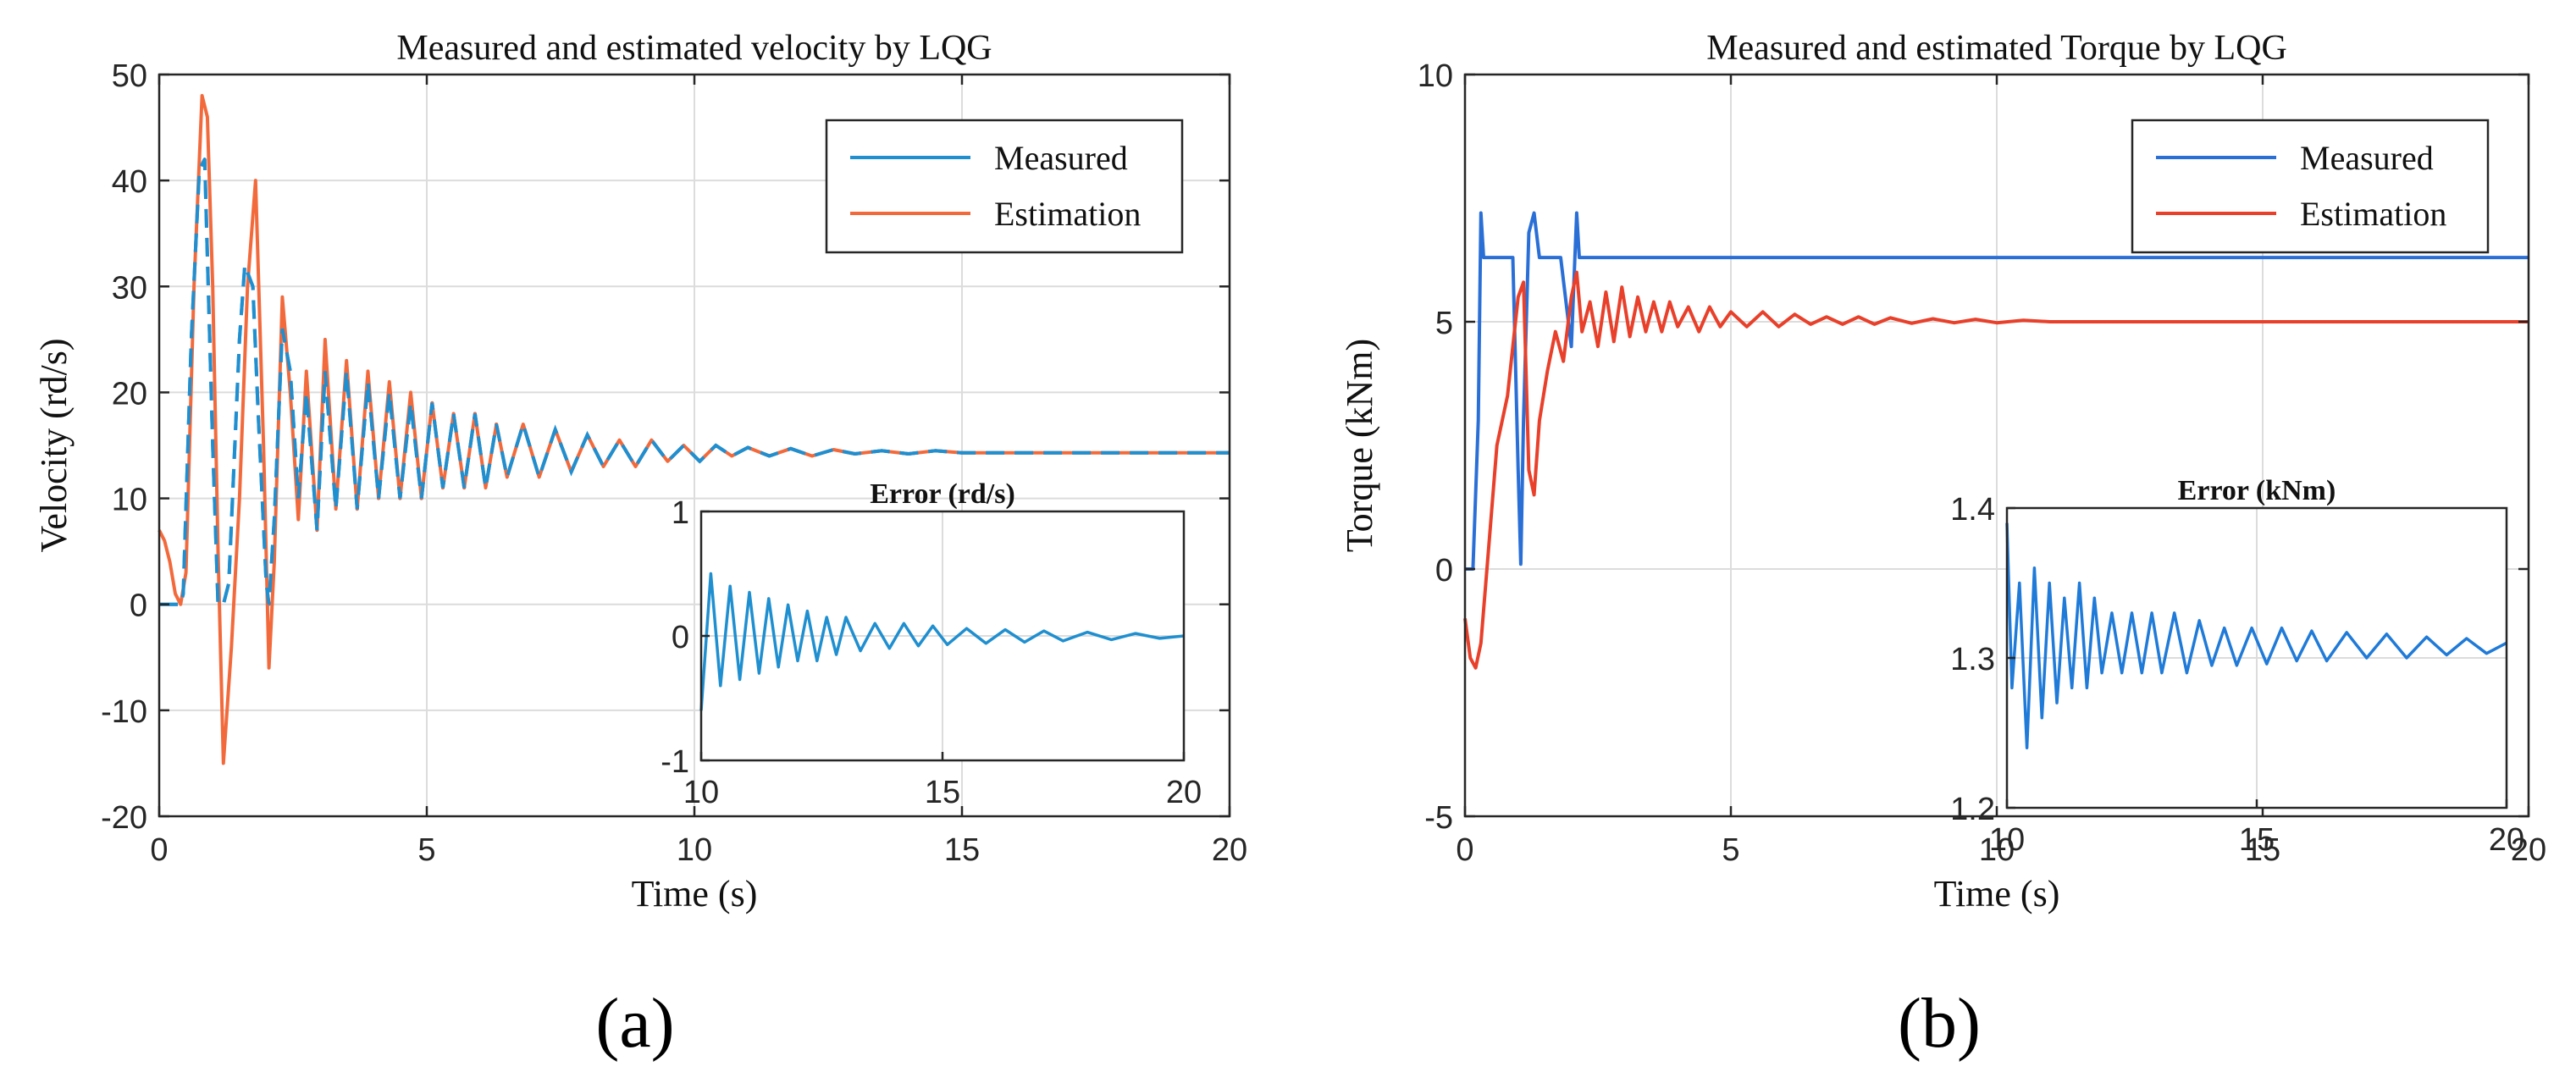 The width and height of the screenshot is (2576, 1083). What do you see at coordinates (2257, 491) in the screenshot?
I see `inset-title: Error (kNm)` at bounding box center [2257, 491].